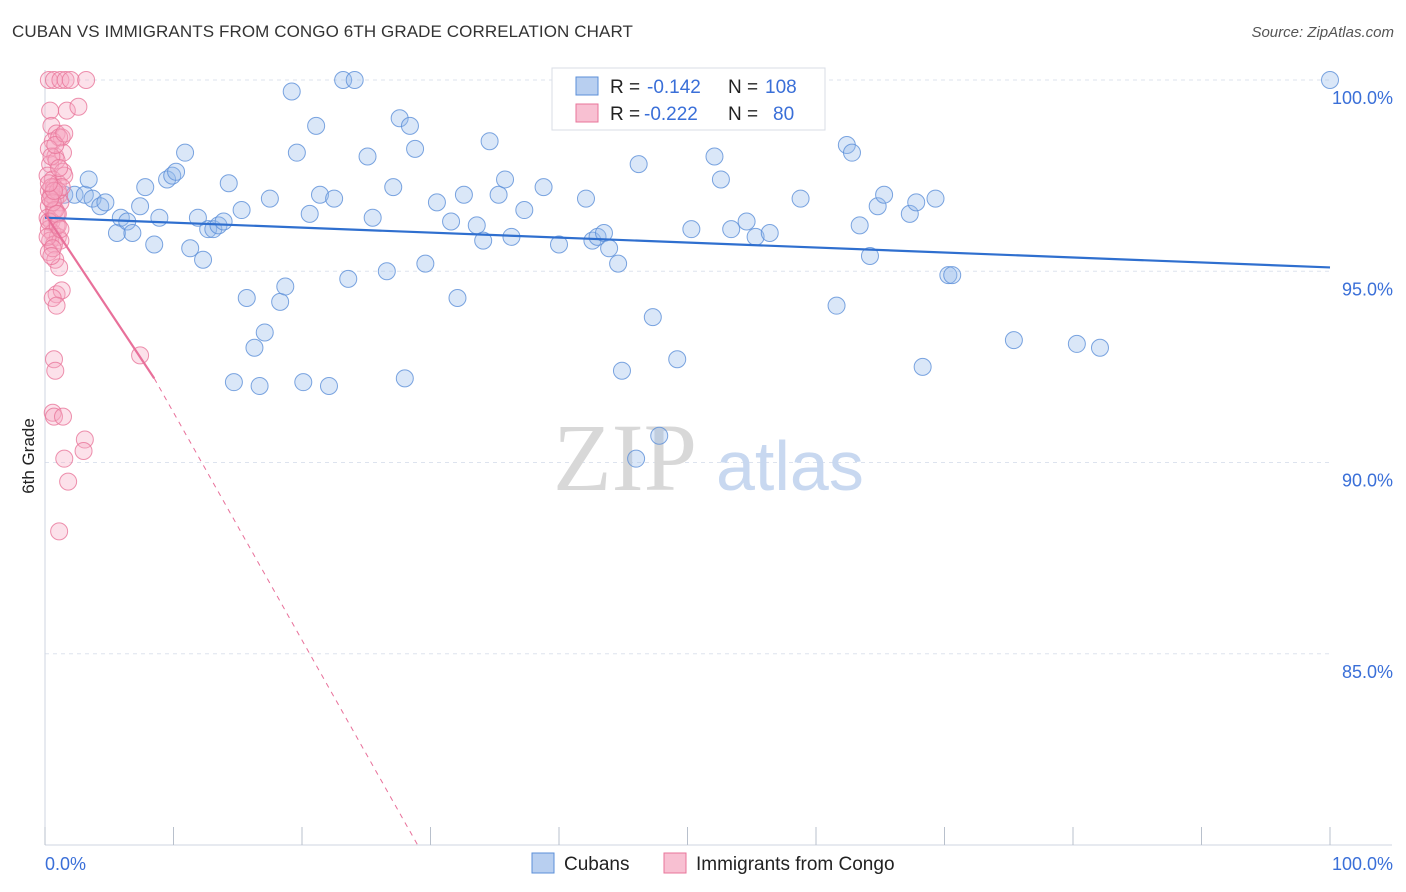 The image size is (1406, 892). Describe the element at coordinates (587, 113) in the screenshot. I see `legend-swatch-congo` at that location.